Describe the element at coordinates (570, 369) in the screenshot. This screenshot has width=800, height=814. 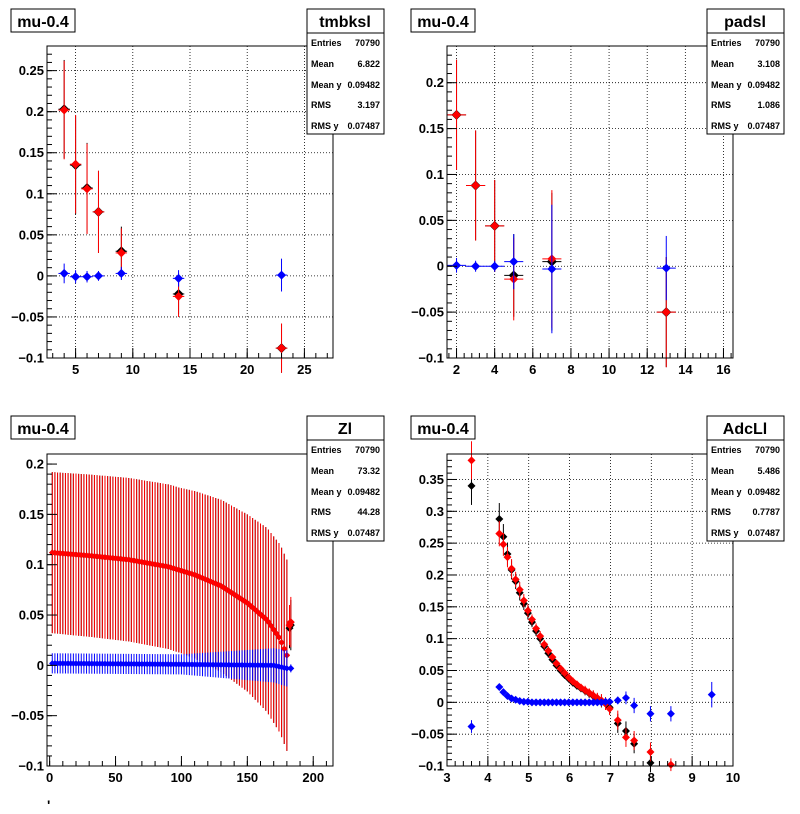
I see `x-tick-label: 8` at that location.